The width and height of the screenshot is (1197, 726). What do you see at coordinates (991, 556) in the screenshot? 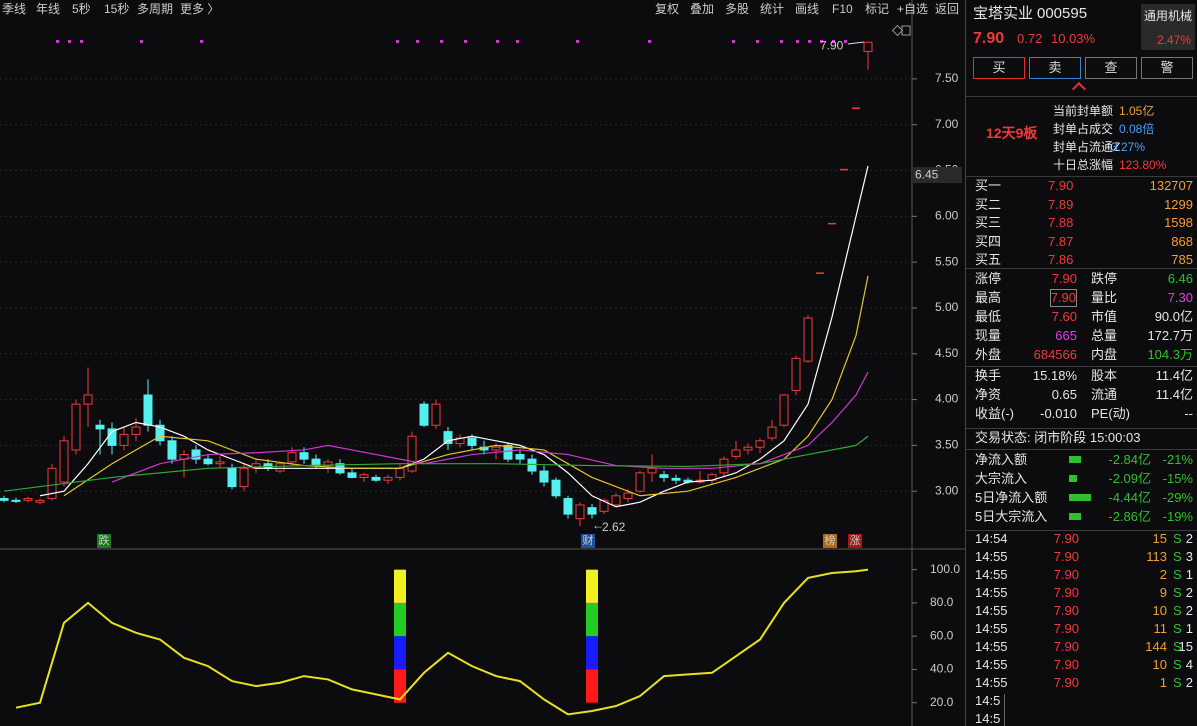
I see `trade-cell: 14:55` at bounding box center [991, 556].